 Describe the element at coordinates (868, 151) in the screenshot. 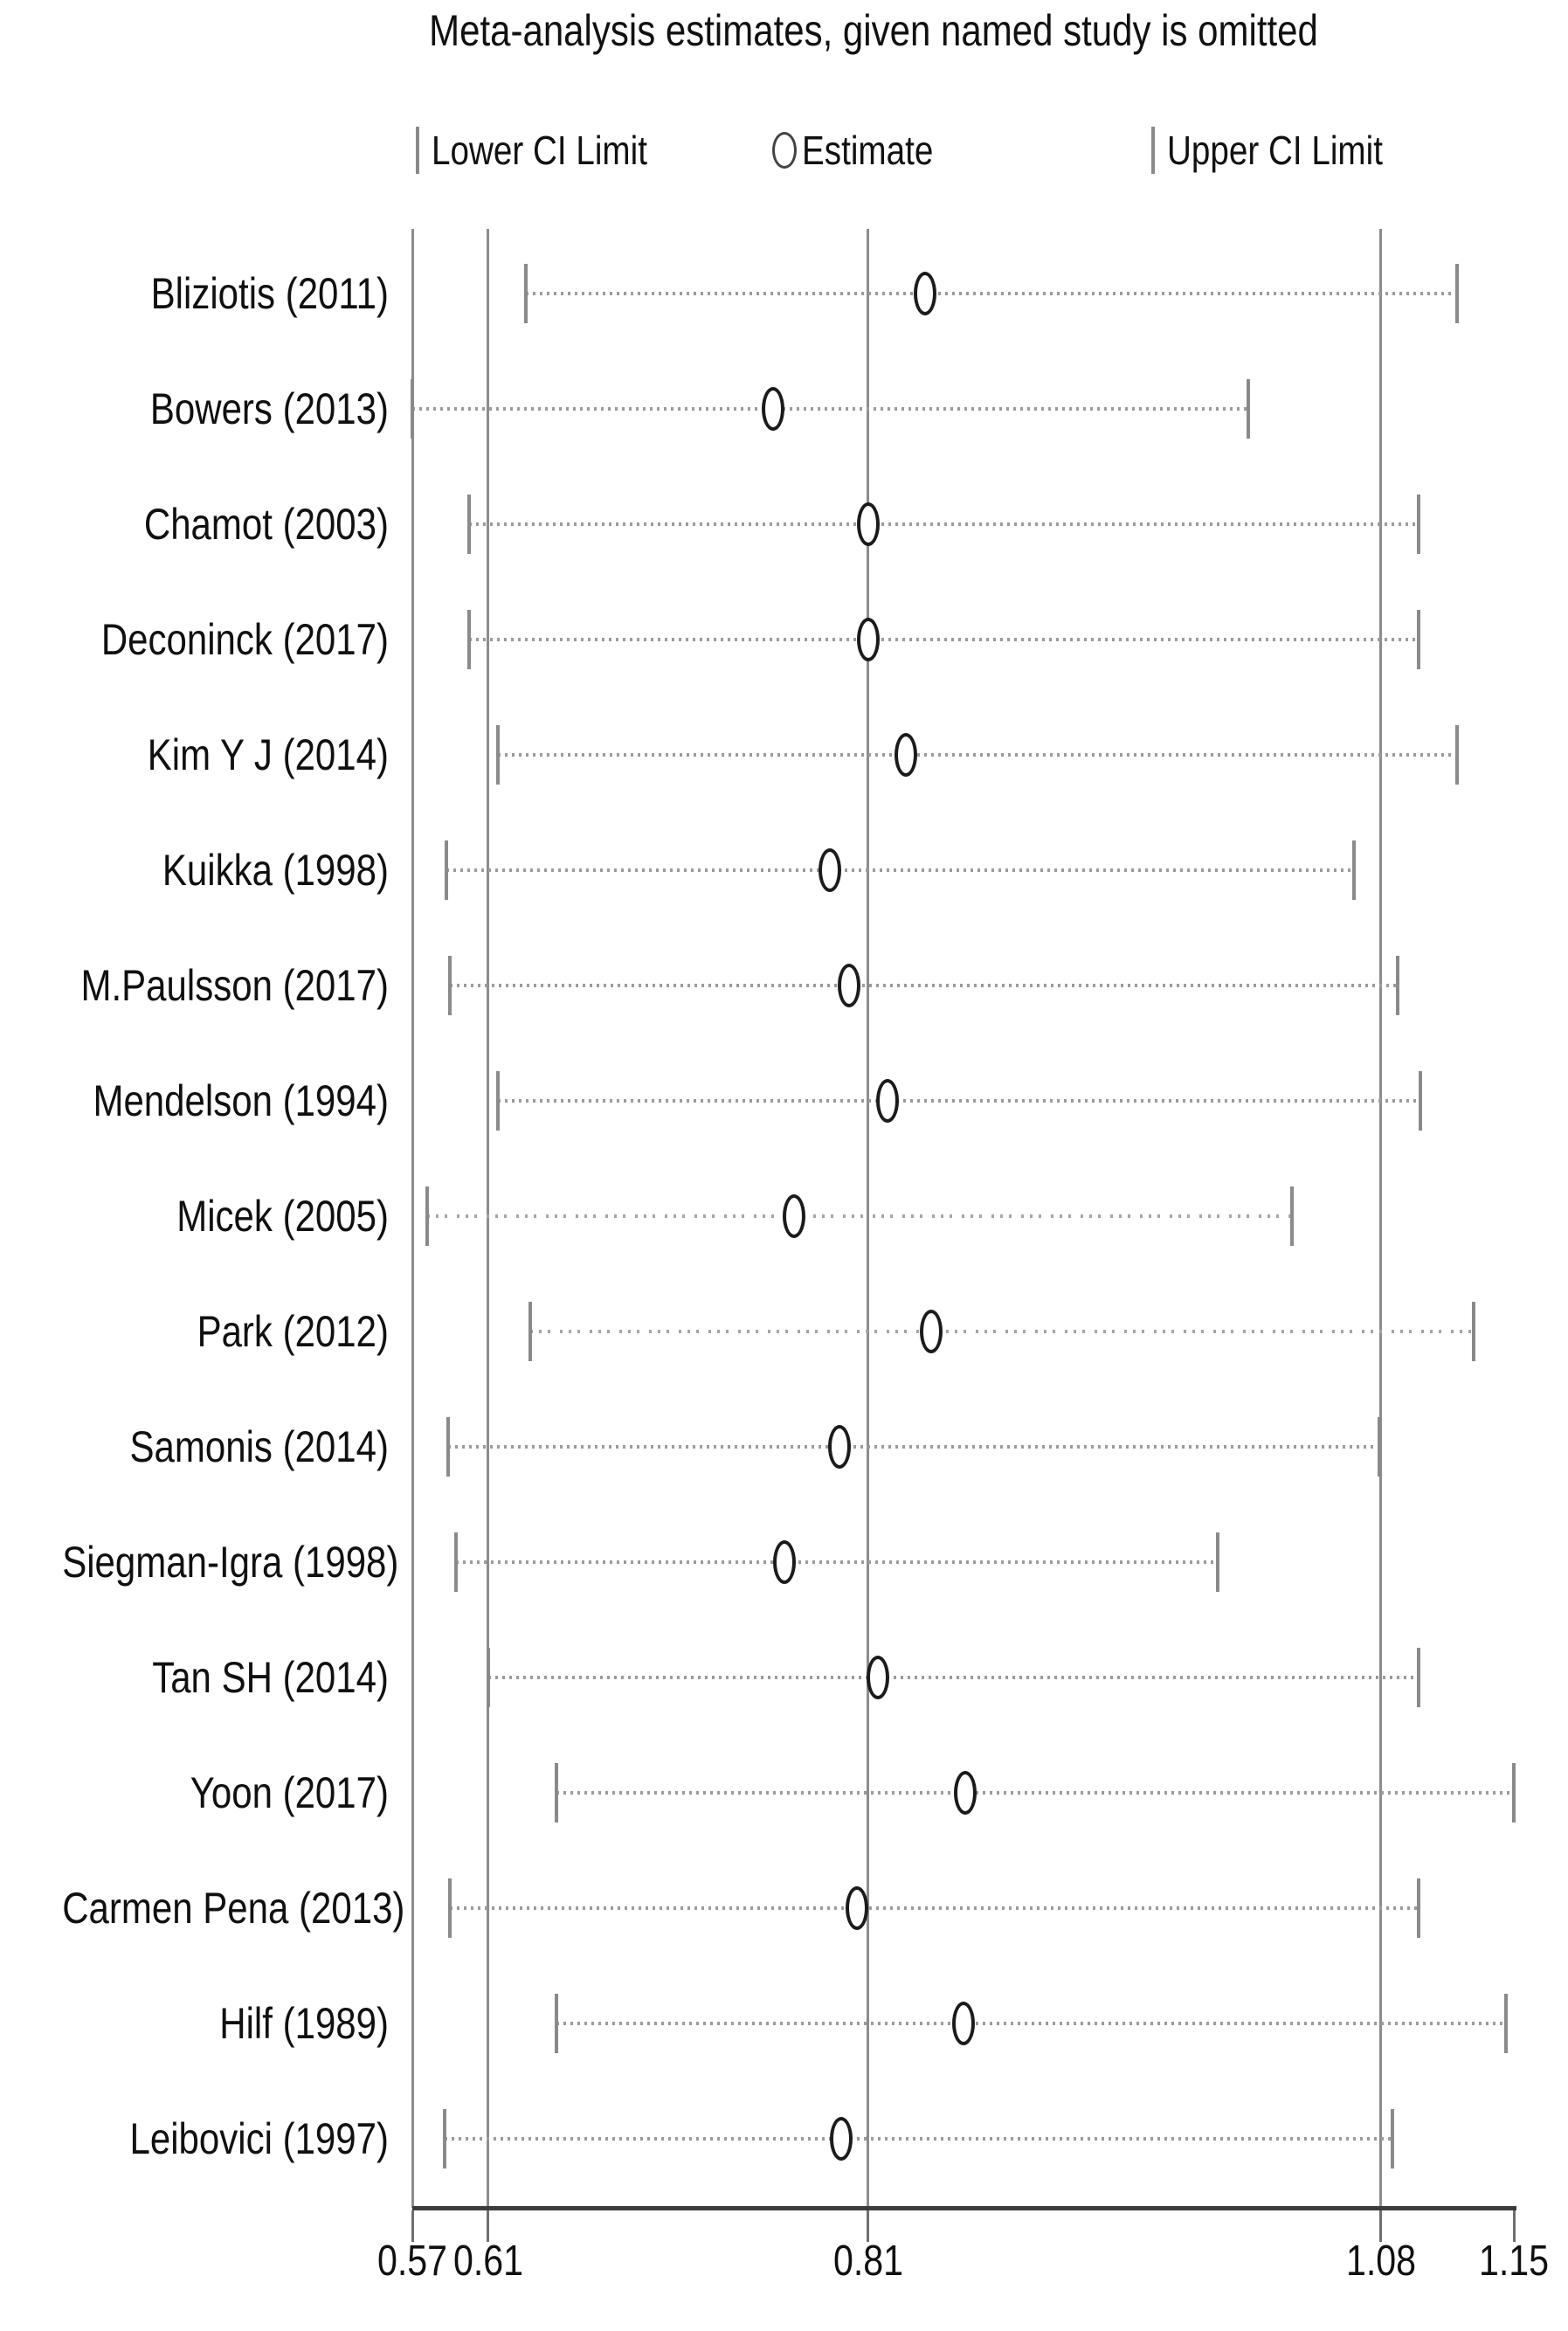

I see `legend-estimate-label: Estimate` at that location.